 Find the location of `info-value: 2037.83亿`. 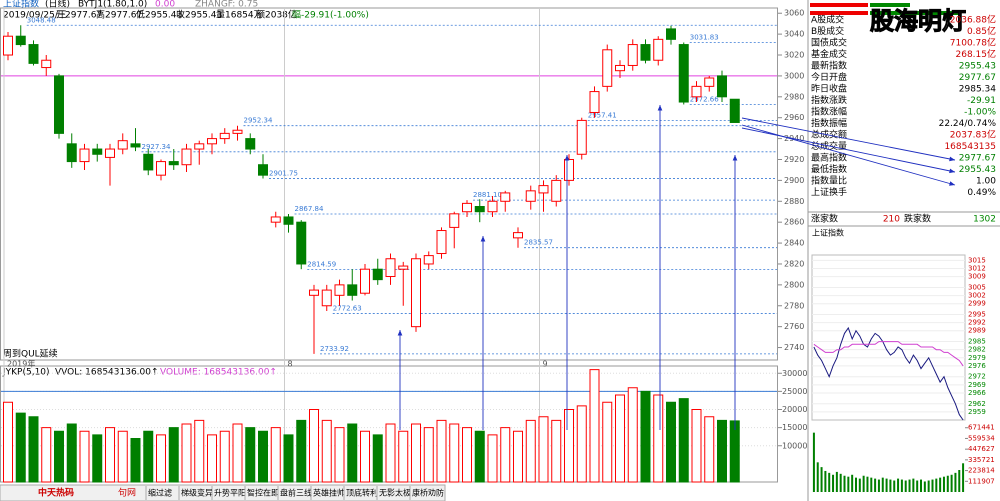

info-value: 2037.83亿 is located at coordinates (973, 135).